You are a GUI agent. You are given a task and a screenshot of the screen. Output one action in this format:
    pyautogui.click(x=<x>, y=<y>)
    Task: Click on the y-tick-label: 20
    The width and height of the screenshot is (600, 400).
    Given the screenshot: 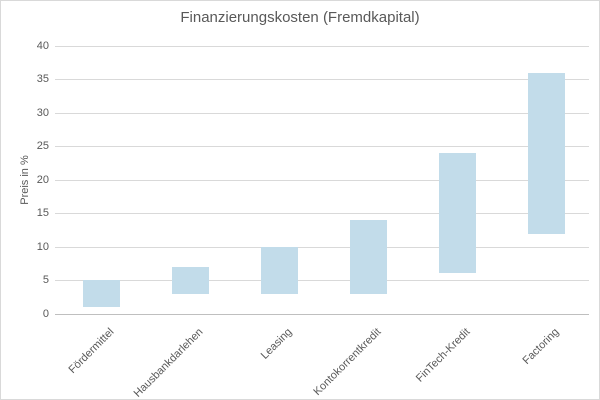 What is the action you would take?
    pyautogui.click(x=42, y=180)
    